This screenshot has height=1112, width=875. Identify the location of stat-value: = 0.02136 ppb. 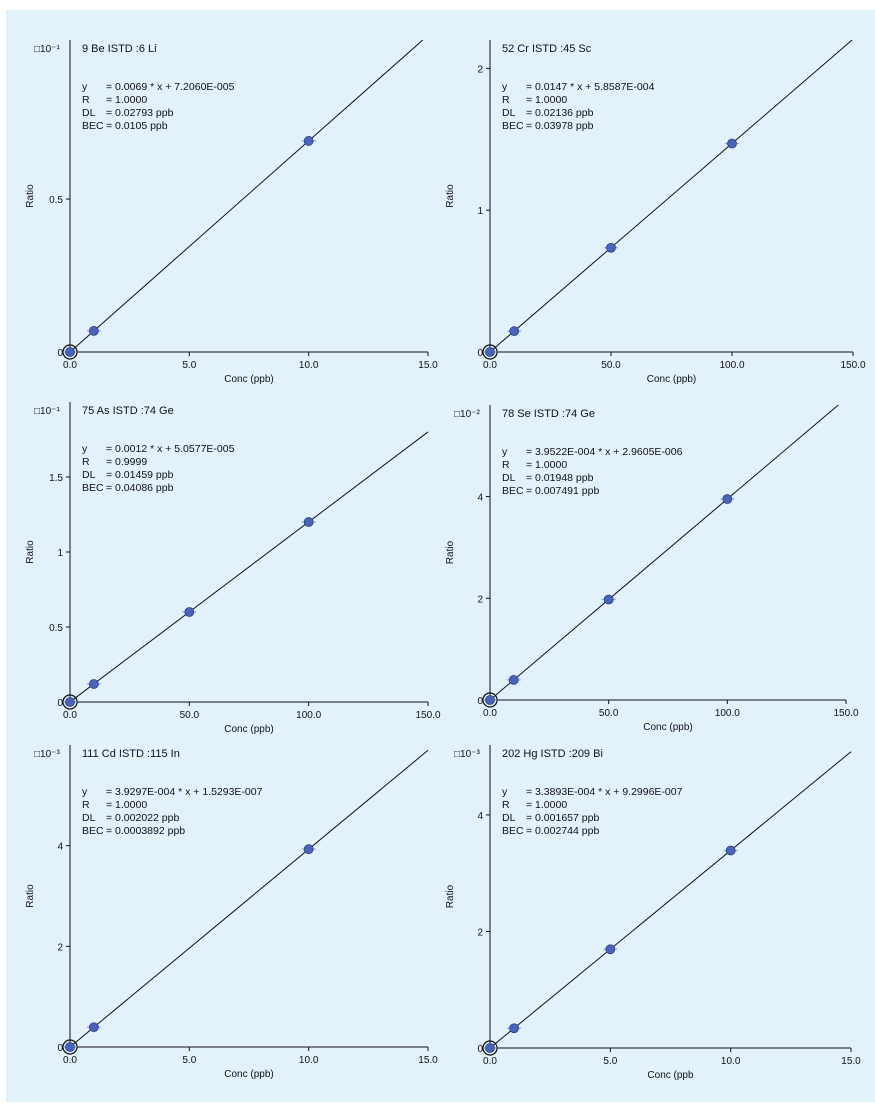
(560, 113).